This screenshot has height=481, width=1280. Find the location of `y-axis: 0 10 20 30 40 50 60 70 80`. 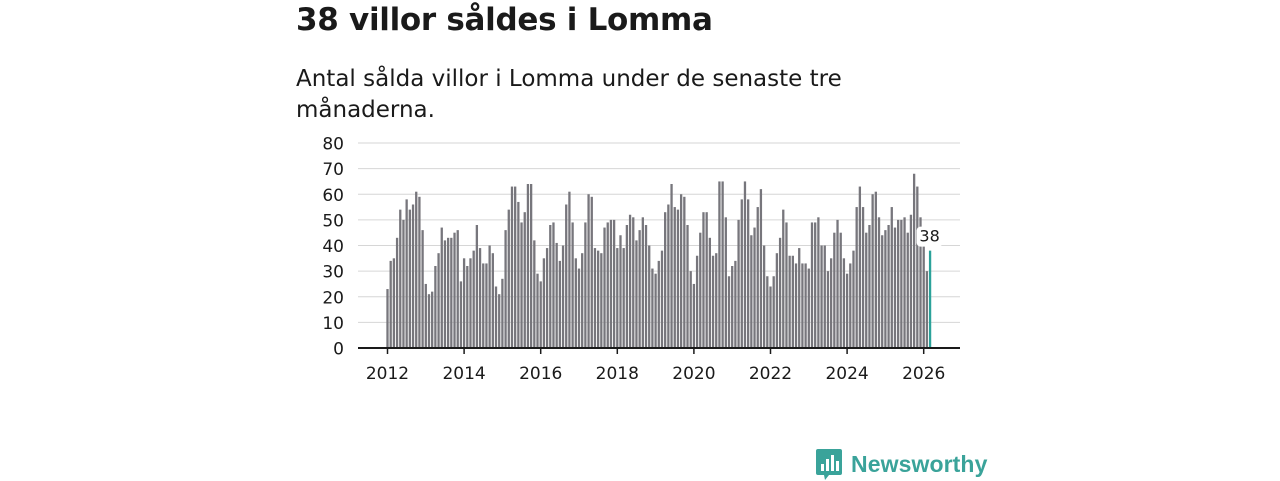

y-axis: 0 10 20 30 40 50 60 70 80 is located at coordinates (333, 247).